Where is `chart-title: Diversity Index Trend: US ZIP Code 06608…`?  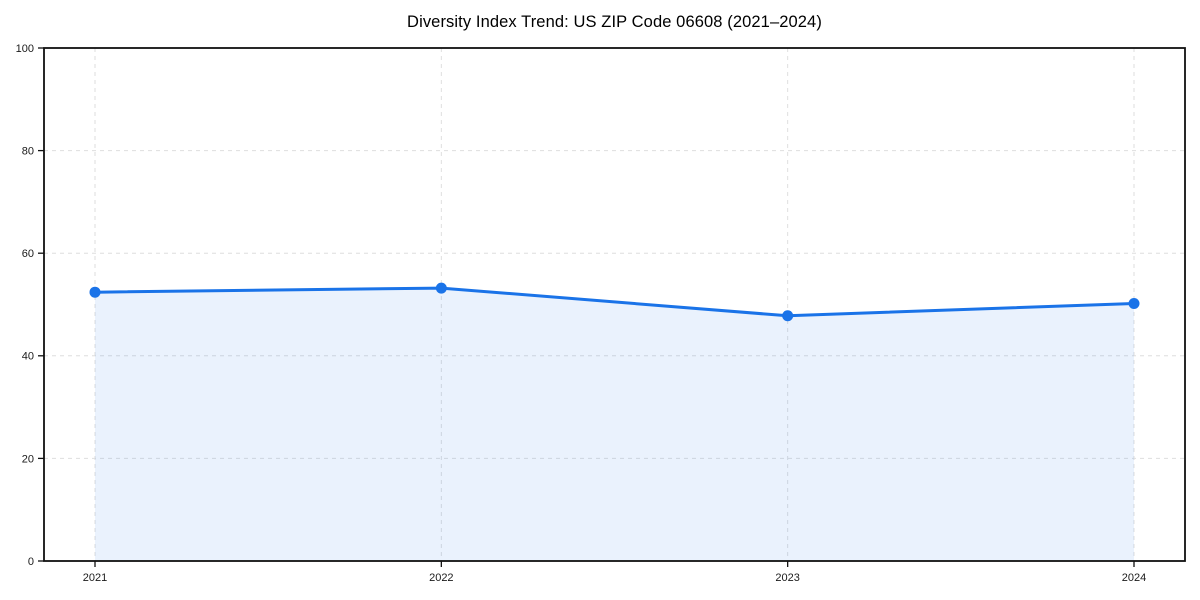 chart-title: Diversity Index Trend: US ZIP Code 06608… is located at coordinates (614, 22).